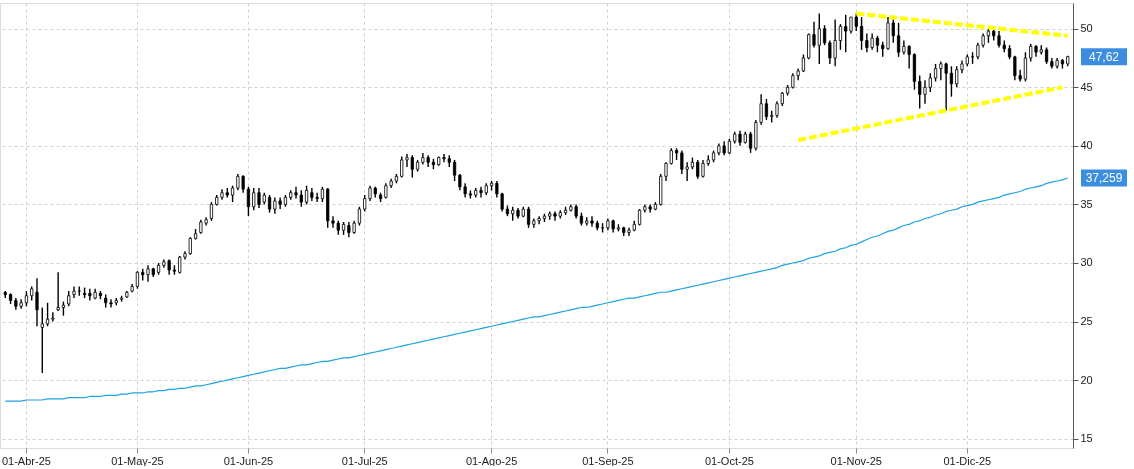 The height and width of the screenshot is (469, 1134). Describe the element at coordinates (1086, 321) in the screenshot. I see `y-tick-label: 25` at that location.